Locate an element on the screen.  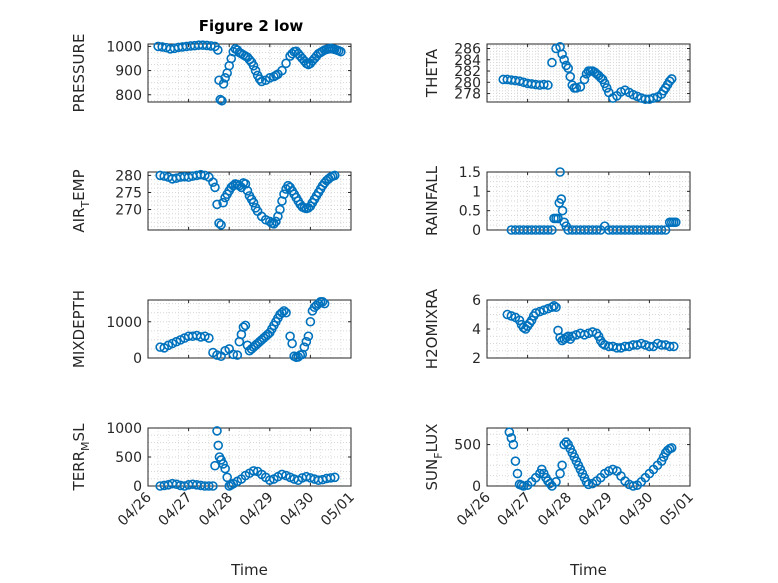
y-axis-label: AIRTEMP is located at coordinates (81, 200).